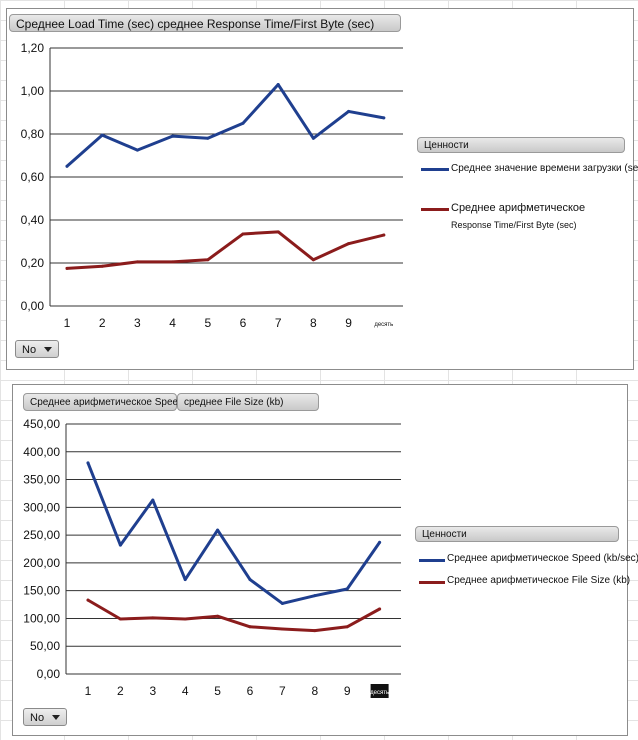 Image resolution: width=638 pixels, height=740 pixels. I want to click on y-tick-label: 50,00, so click(45, 646).